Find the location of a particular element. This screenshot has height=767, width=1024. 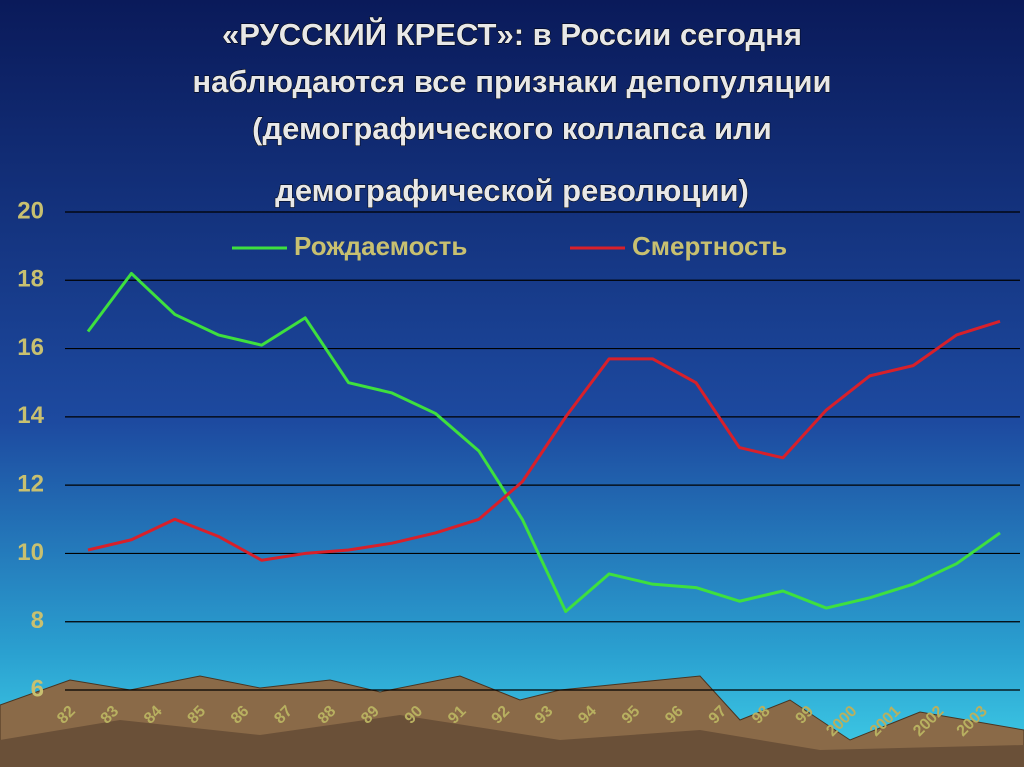

y-tick-label: 8 is located at coordinates (37, 620).